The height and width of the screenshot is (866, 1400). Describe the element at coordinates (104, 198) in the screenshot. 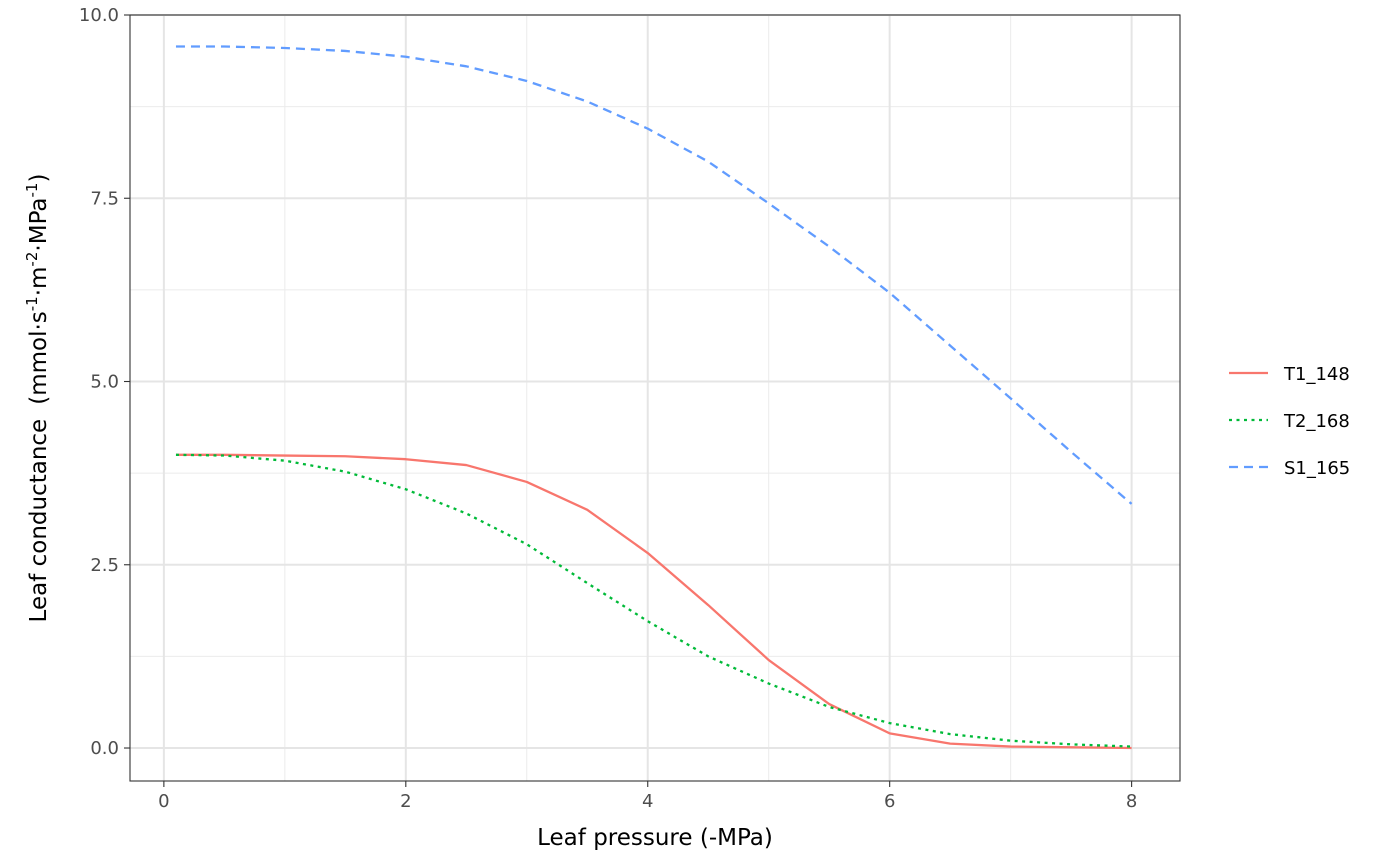

I see `y-tick-label: 7.5` at that location.